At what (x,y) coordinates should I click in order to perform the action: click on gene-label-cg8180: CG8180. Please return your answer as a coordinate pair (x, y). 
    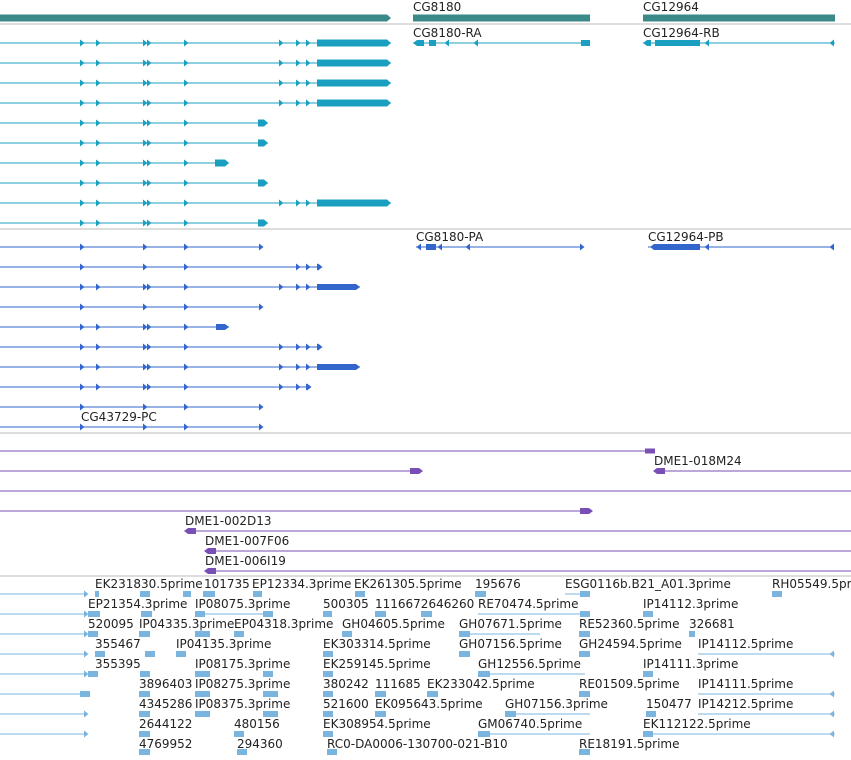
    Looking at the image, I should click on (437, 7).